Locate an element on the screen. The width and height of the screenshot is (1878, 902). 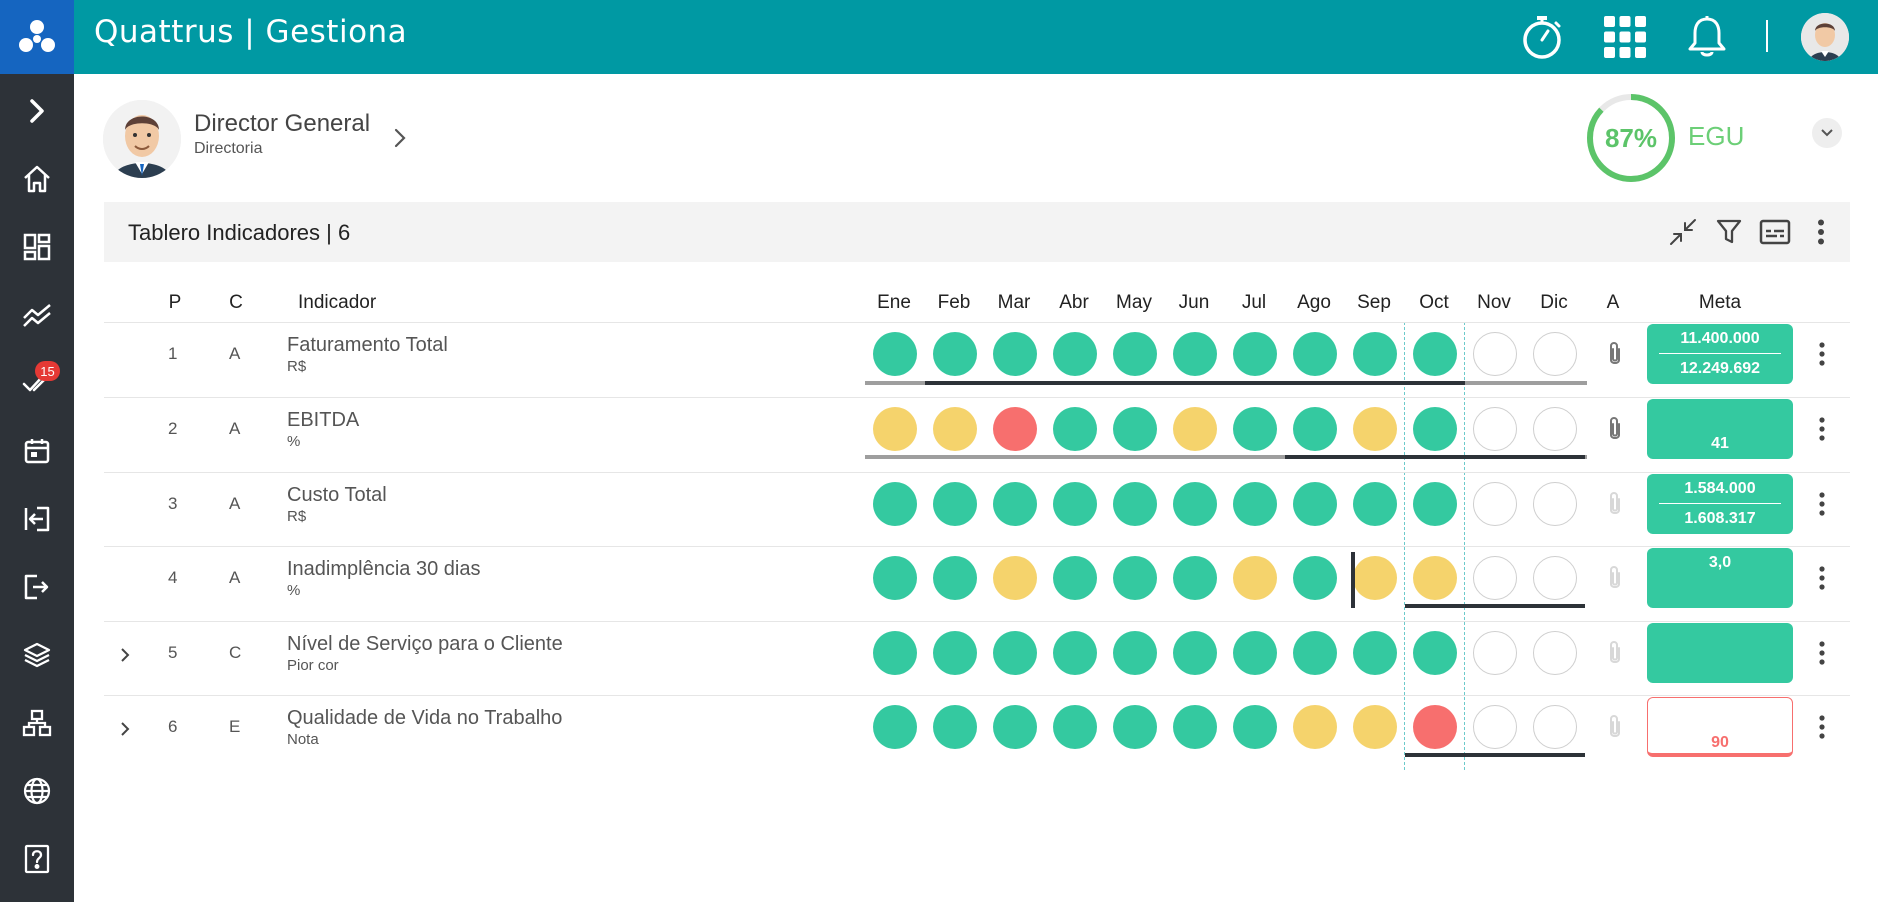
layers-icon is located at coordinates (37, 655).